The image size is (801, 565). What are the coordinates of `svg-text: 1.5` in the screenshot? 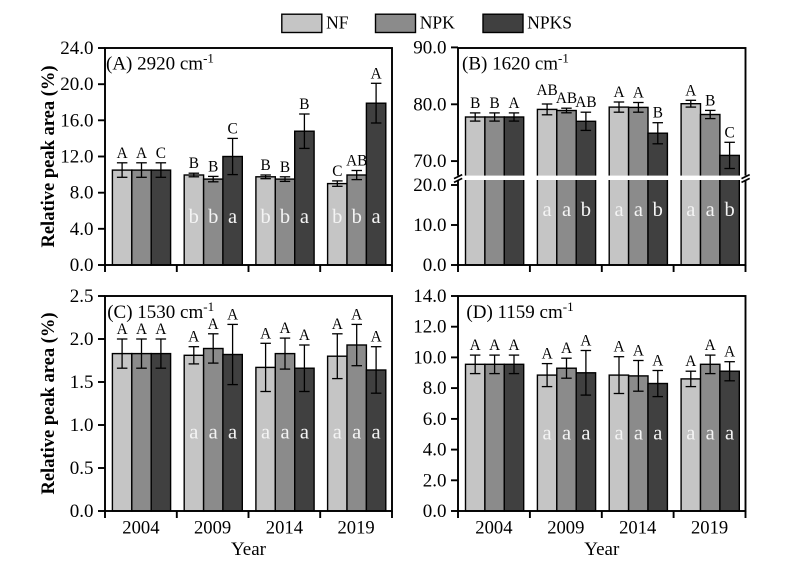 It's located at (82, 382).